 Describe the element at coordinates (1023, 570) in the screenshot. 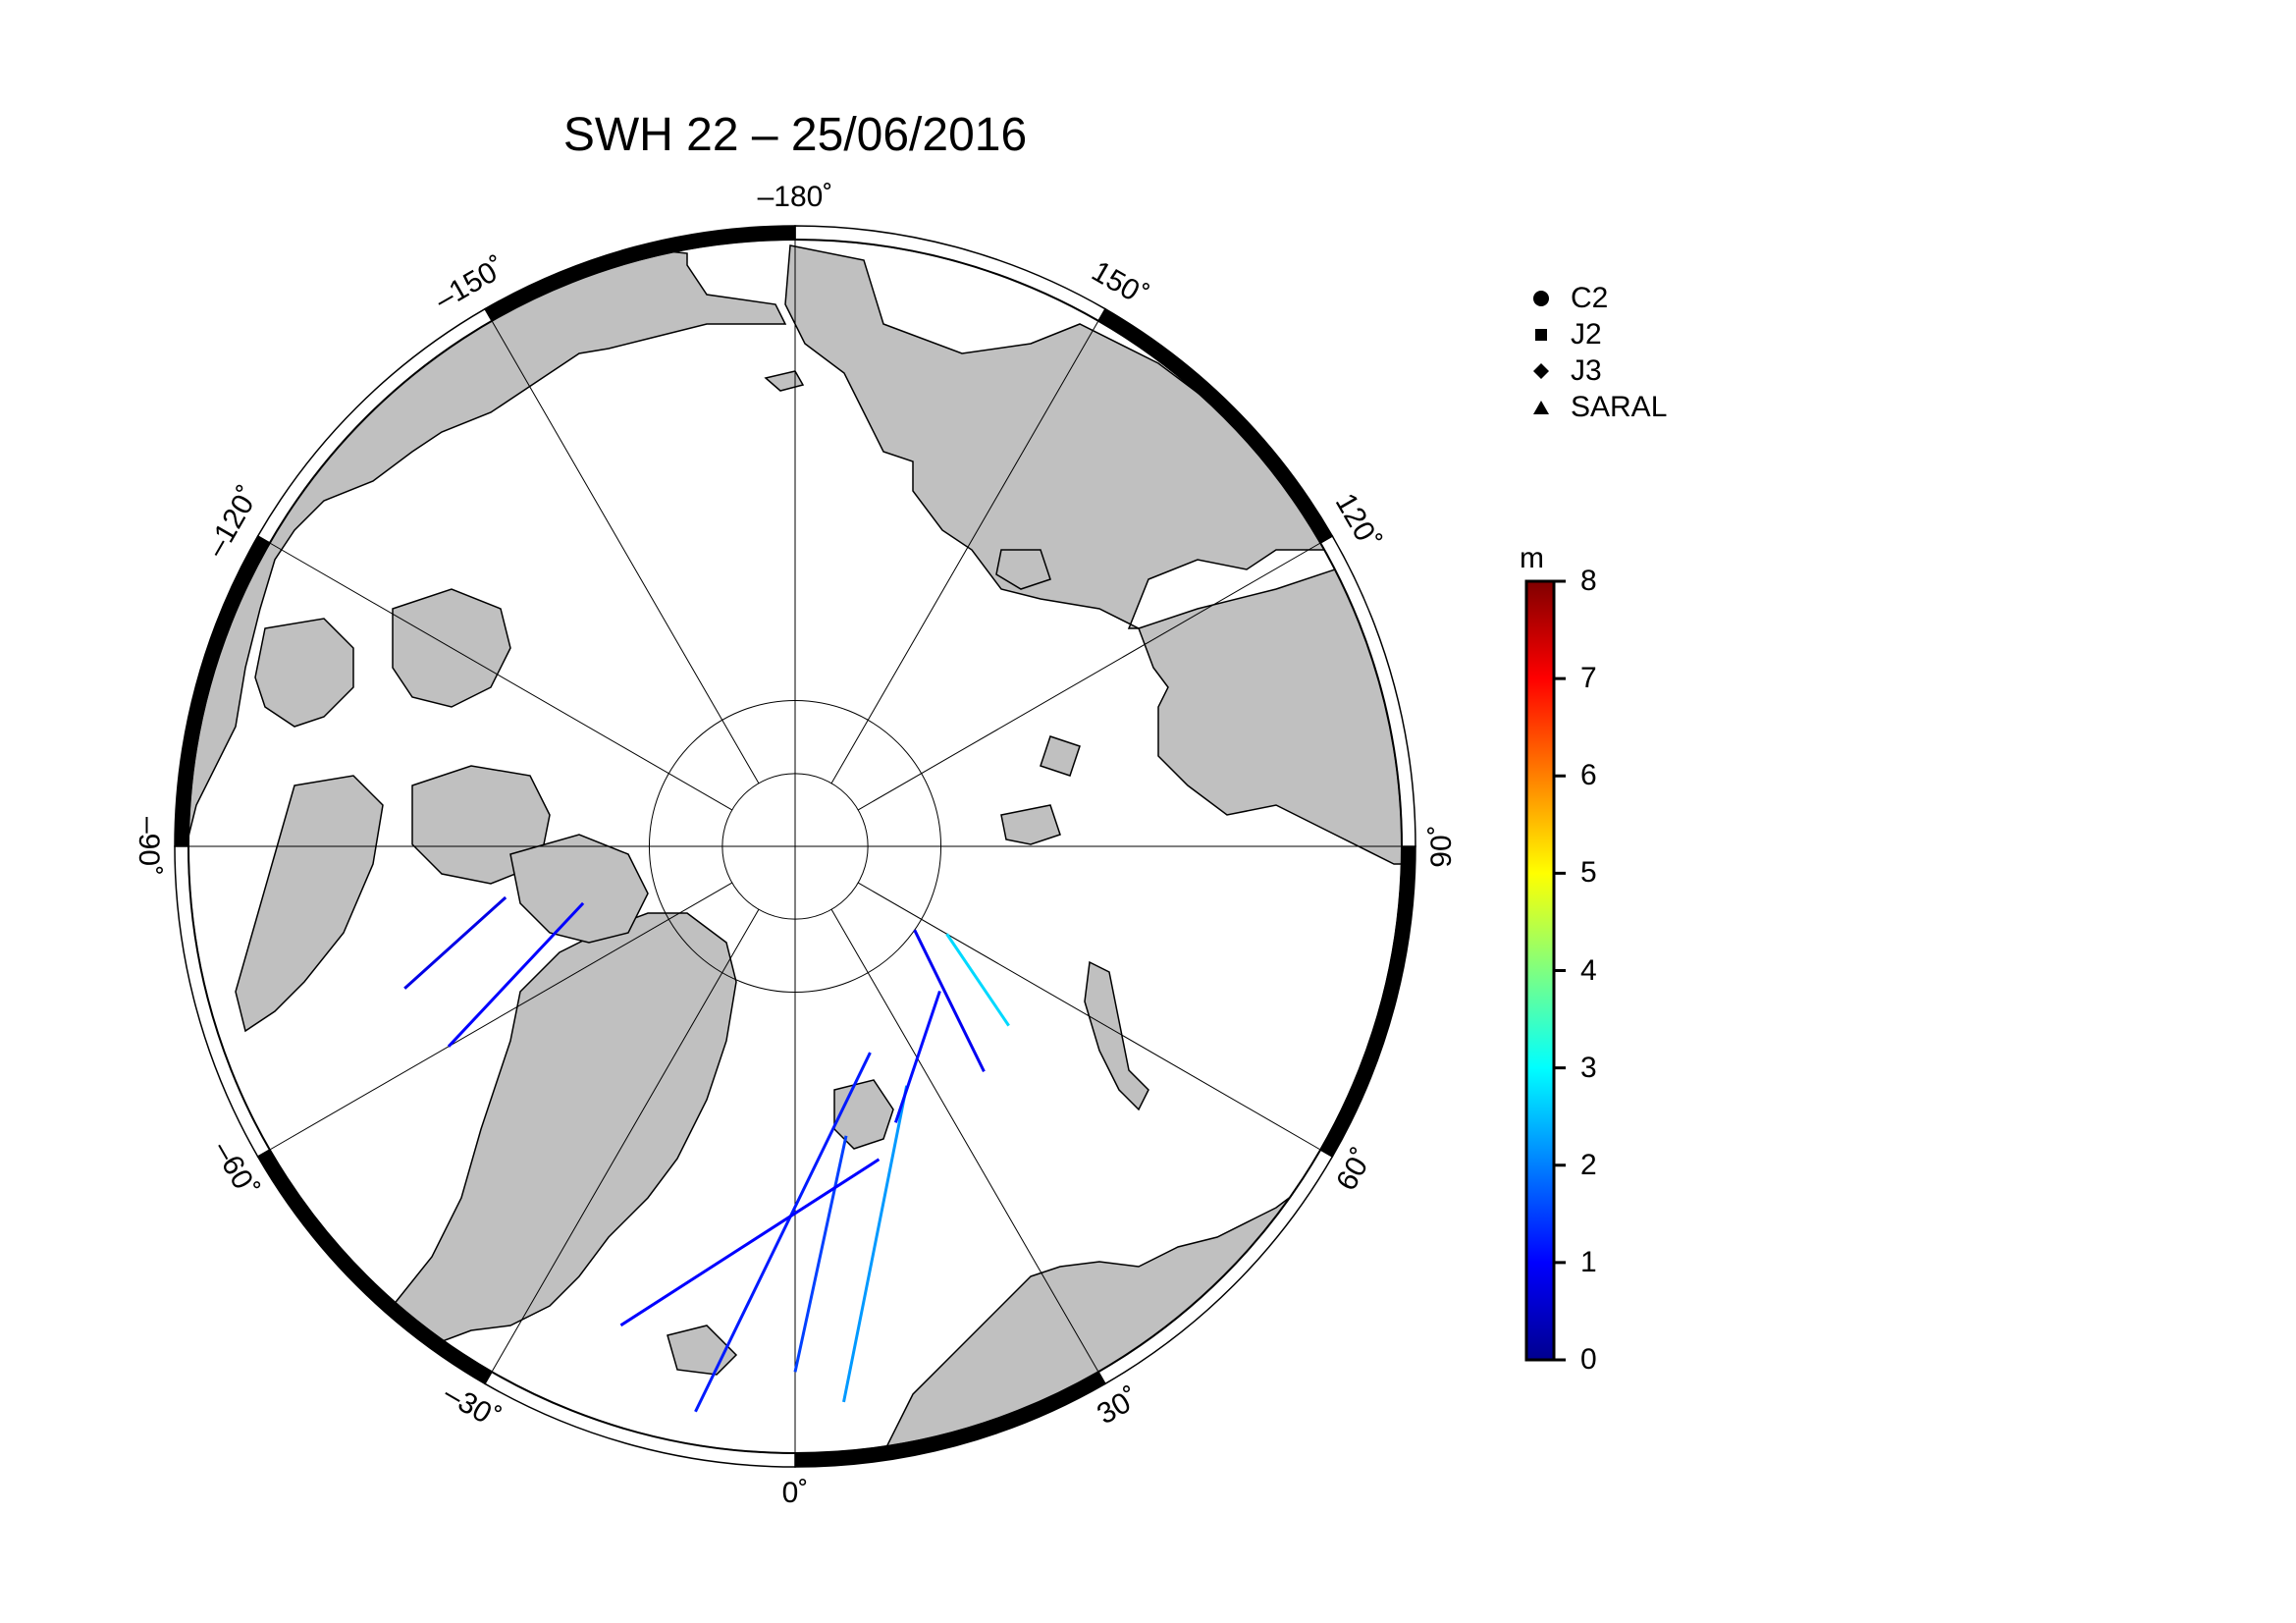

I see `land-new-siberian` at that location.